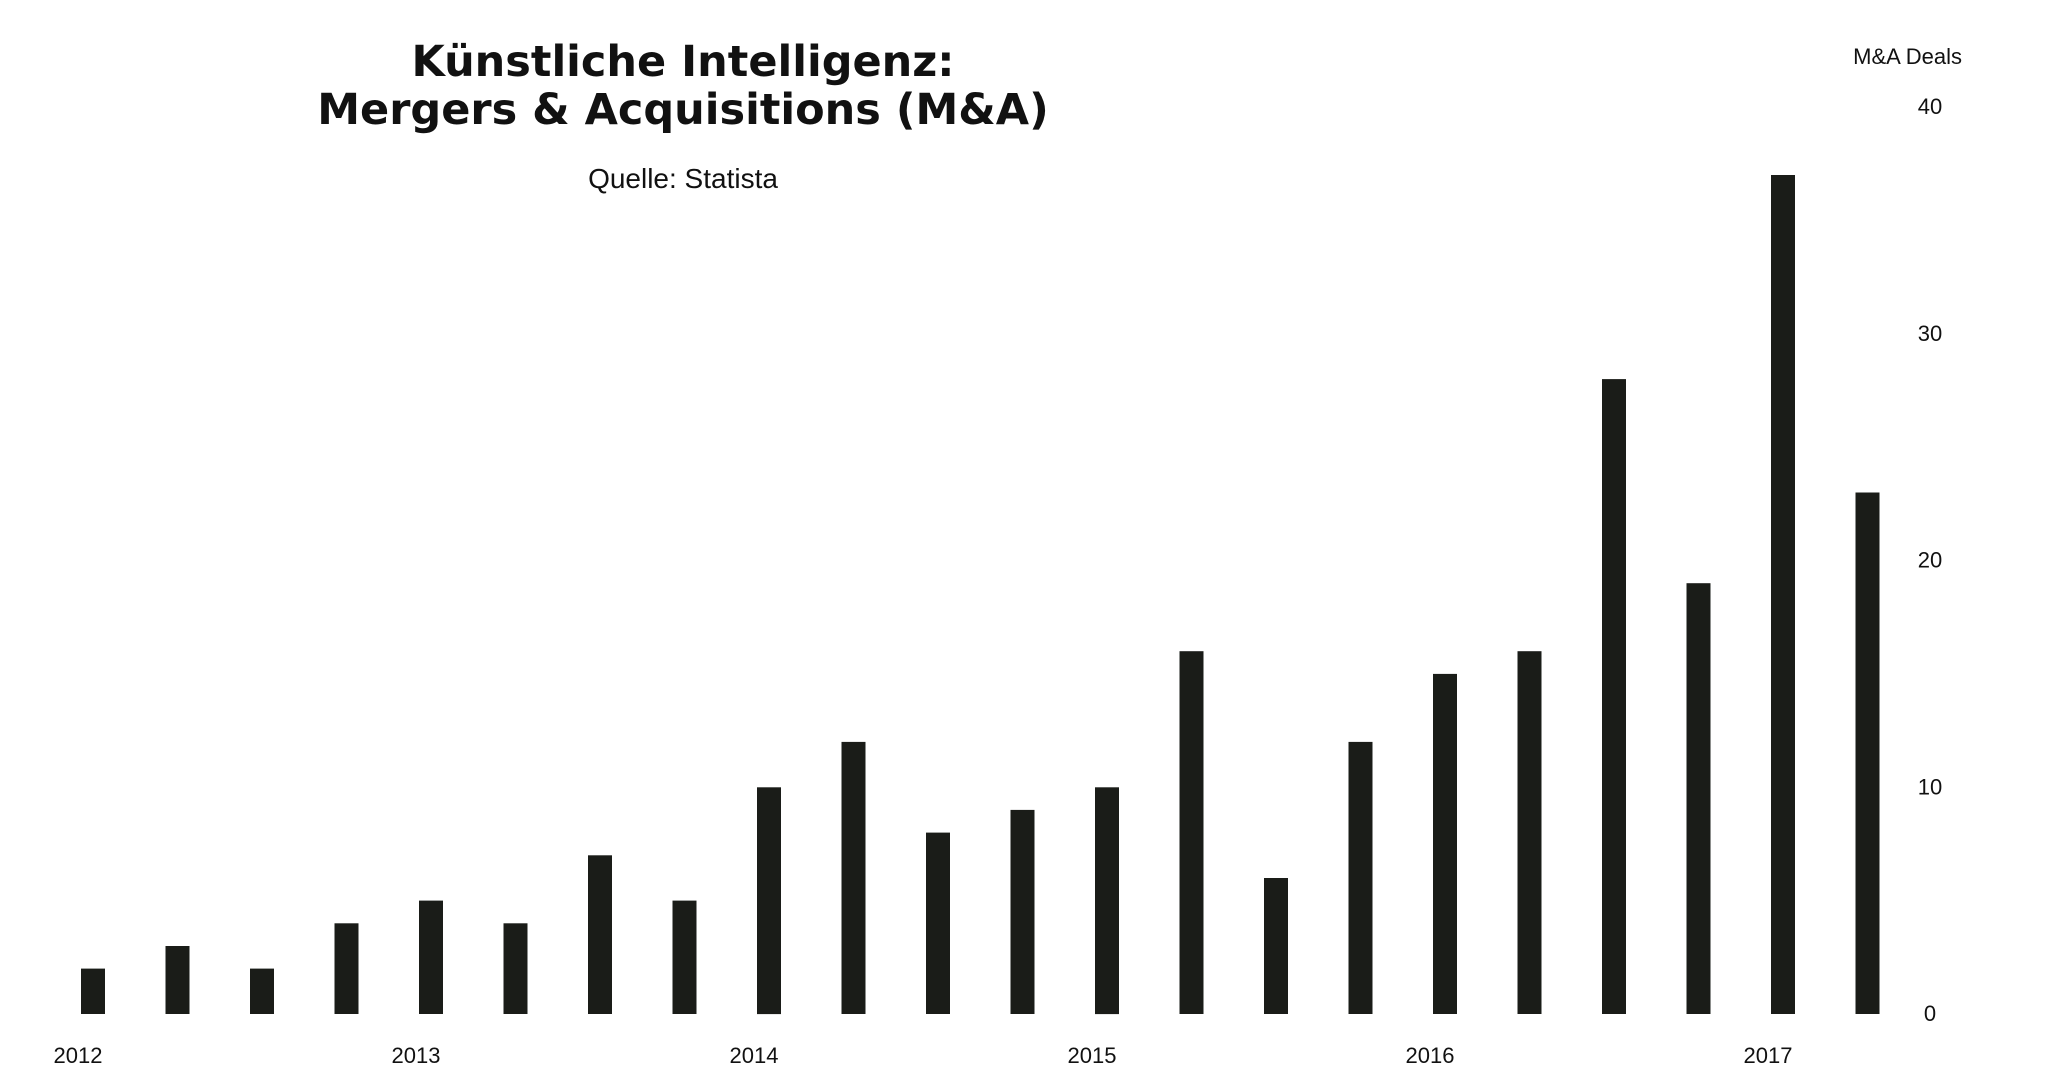  Describe the element at coordinates (1768, 1055) in the screenshot. I see `x-tick-label-2017: 2017` at that location.